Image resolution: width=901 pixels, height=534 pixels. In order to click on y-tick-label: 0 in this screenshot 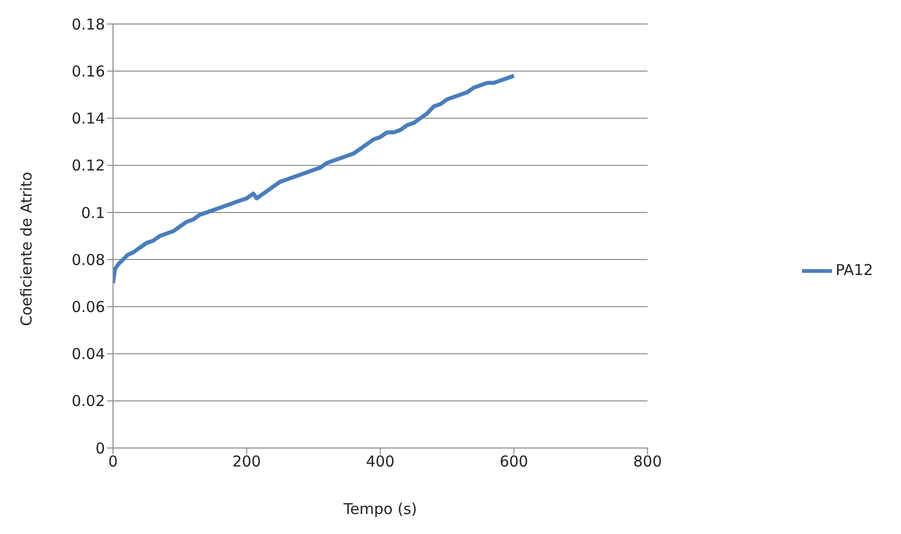, I will do `click(100, 448)`.